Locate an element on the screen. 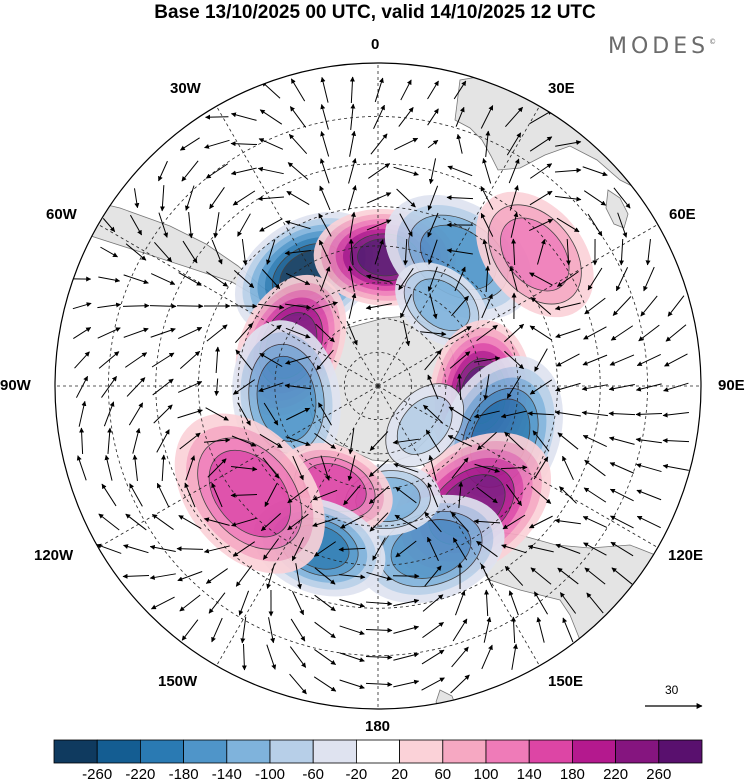  lon-label-180: 180 is located at coordinates (378, 726).